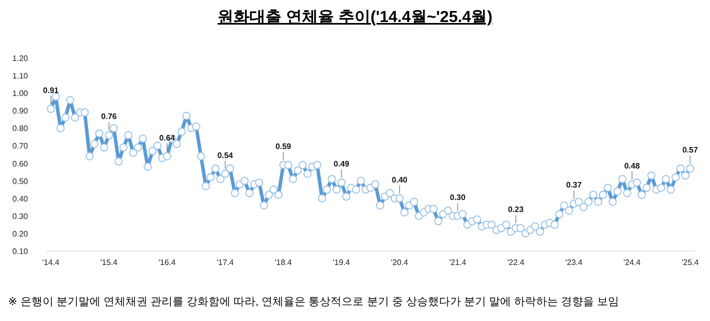  I want to click on chart-title: 원화대출 연체율 추이('14.4월~'25.4월), so click(355, 17).